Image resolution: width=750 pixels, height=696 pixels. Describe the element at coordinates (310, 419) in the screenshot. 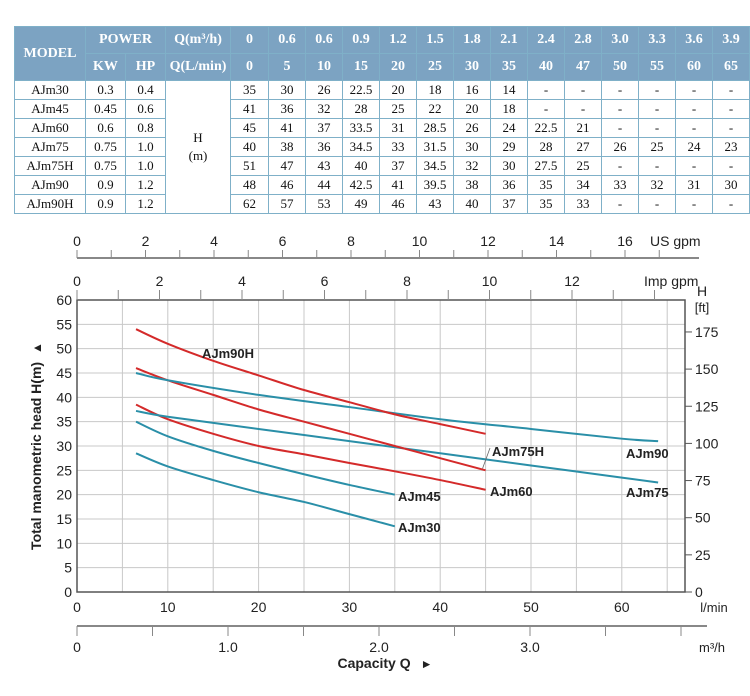

I see `curve-ajm75h` at that location.